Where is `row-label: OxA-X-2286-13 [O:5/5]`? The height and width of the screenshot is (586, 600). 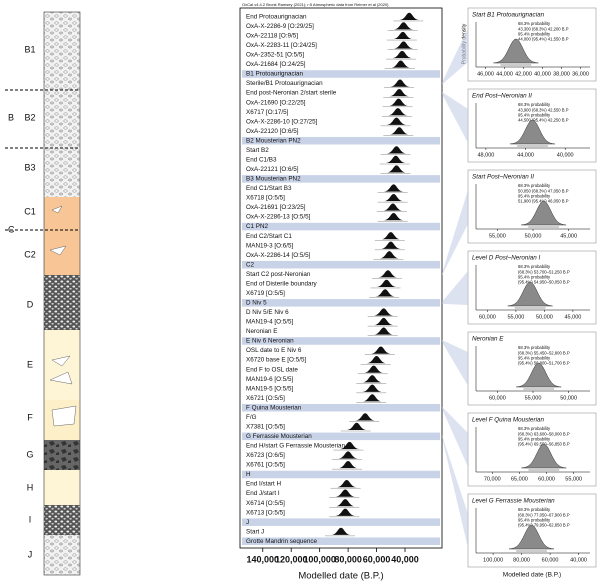 row-label: OxA-X-2286-13 [O:5/5] is located at coordinates (278, 217).